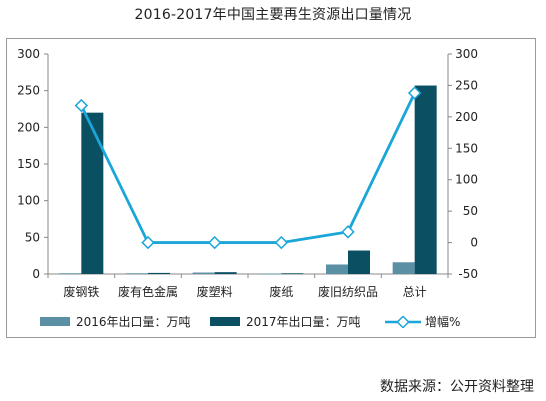 The width and height of the screenshot is (546, 401). What do you see at coordinates (28, 127) in the screenshot?
I see `left-tick-label-4: 200` at bounding box center [28, 127].